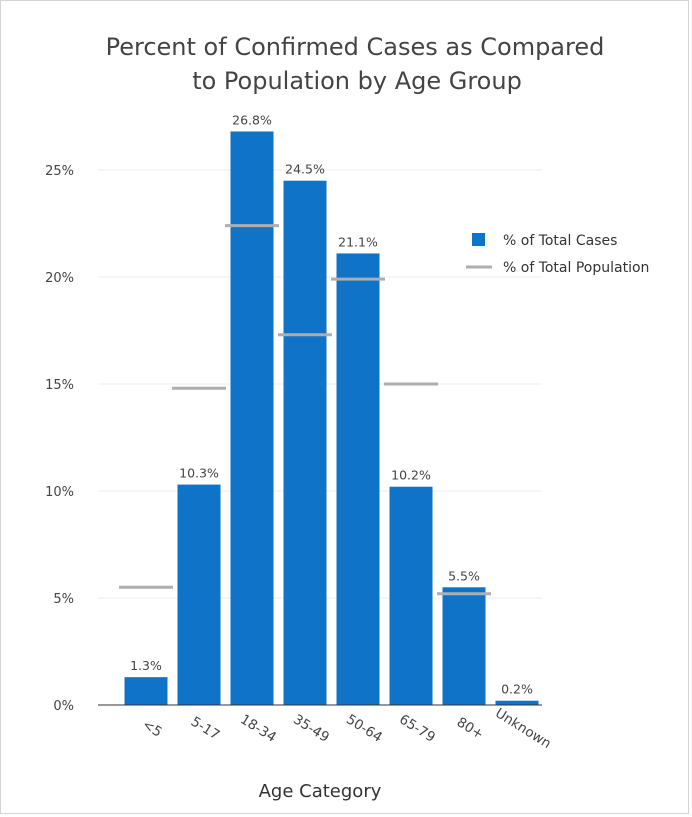 The image size is (692, 817). Describe the element at coordinates (59, 278) in the screenshot. I see `y-tick-label: 20%` at that location.